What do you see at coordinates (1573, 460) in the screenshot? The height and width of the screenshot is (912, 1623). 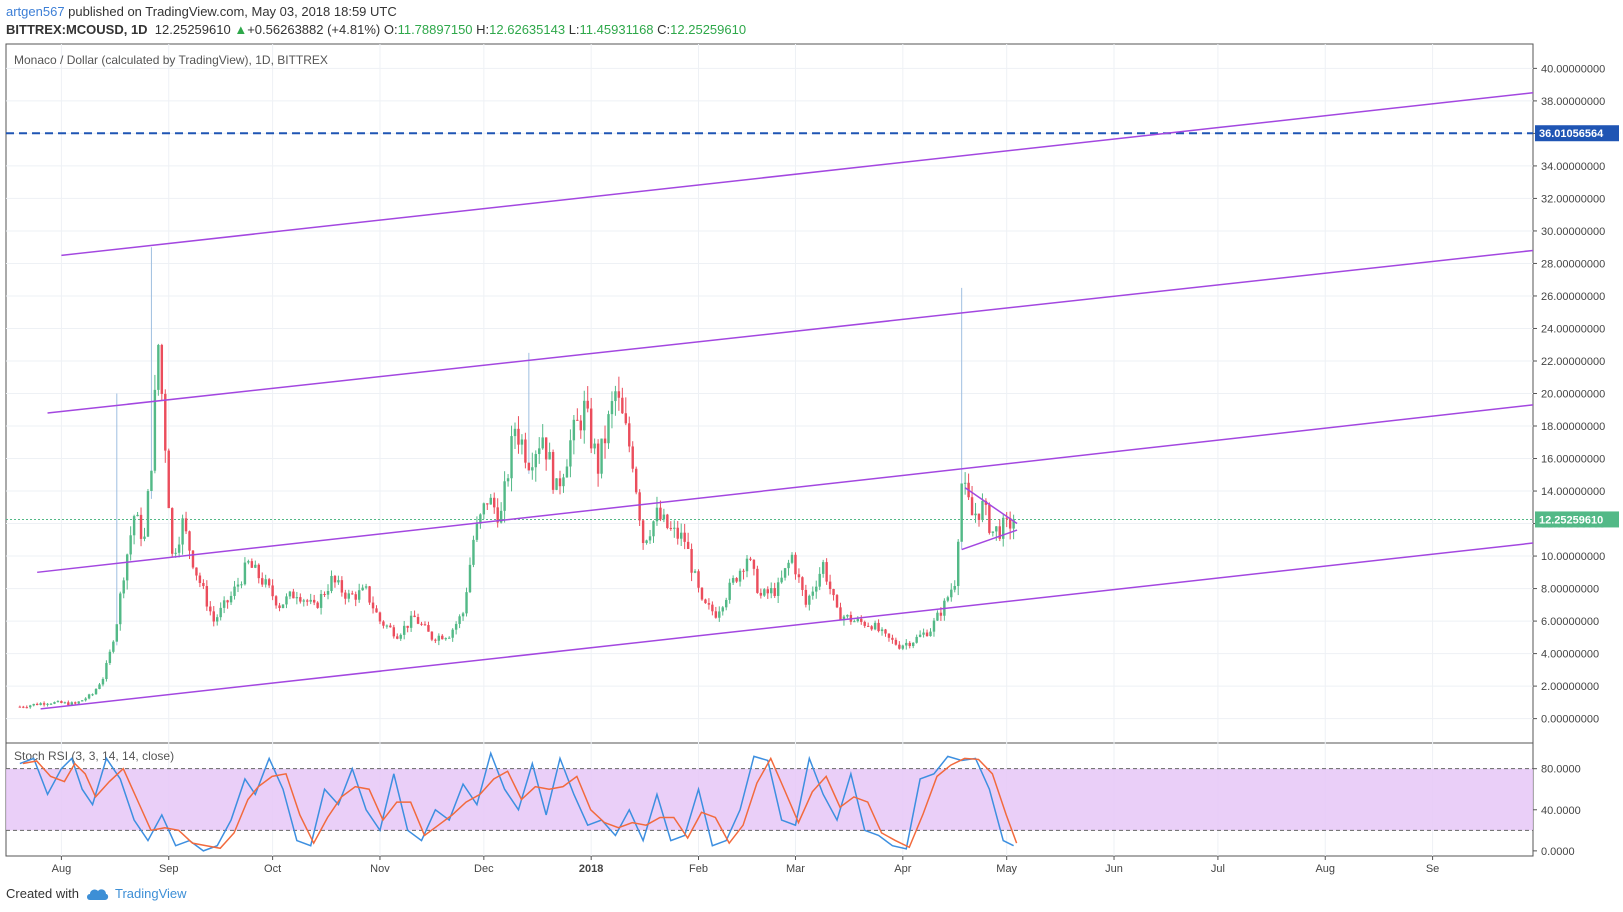 I see `y-tick-label: 16.00000000` at bounding box center [1573, 460].